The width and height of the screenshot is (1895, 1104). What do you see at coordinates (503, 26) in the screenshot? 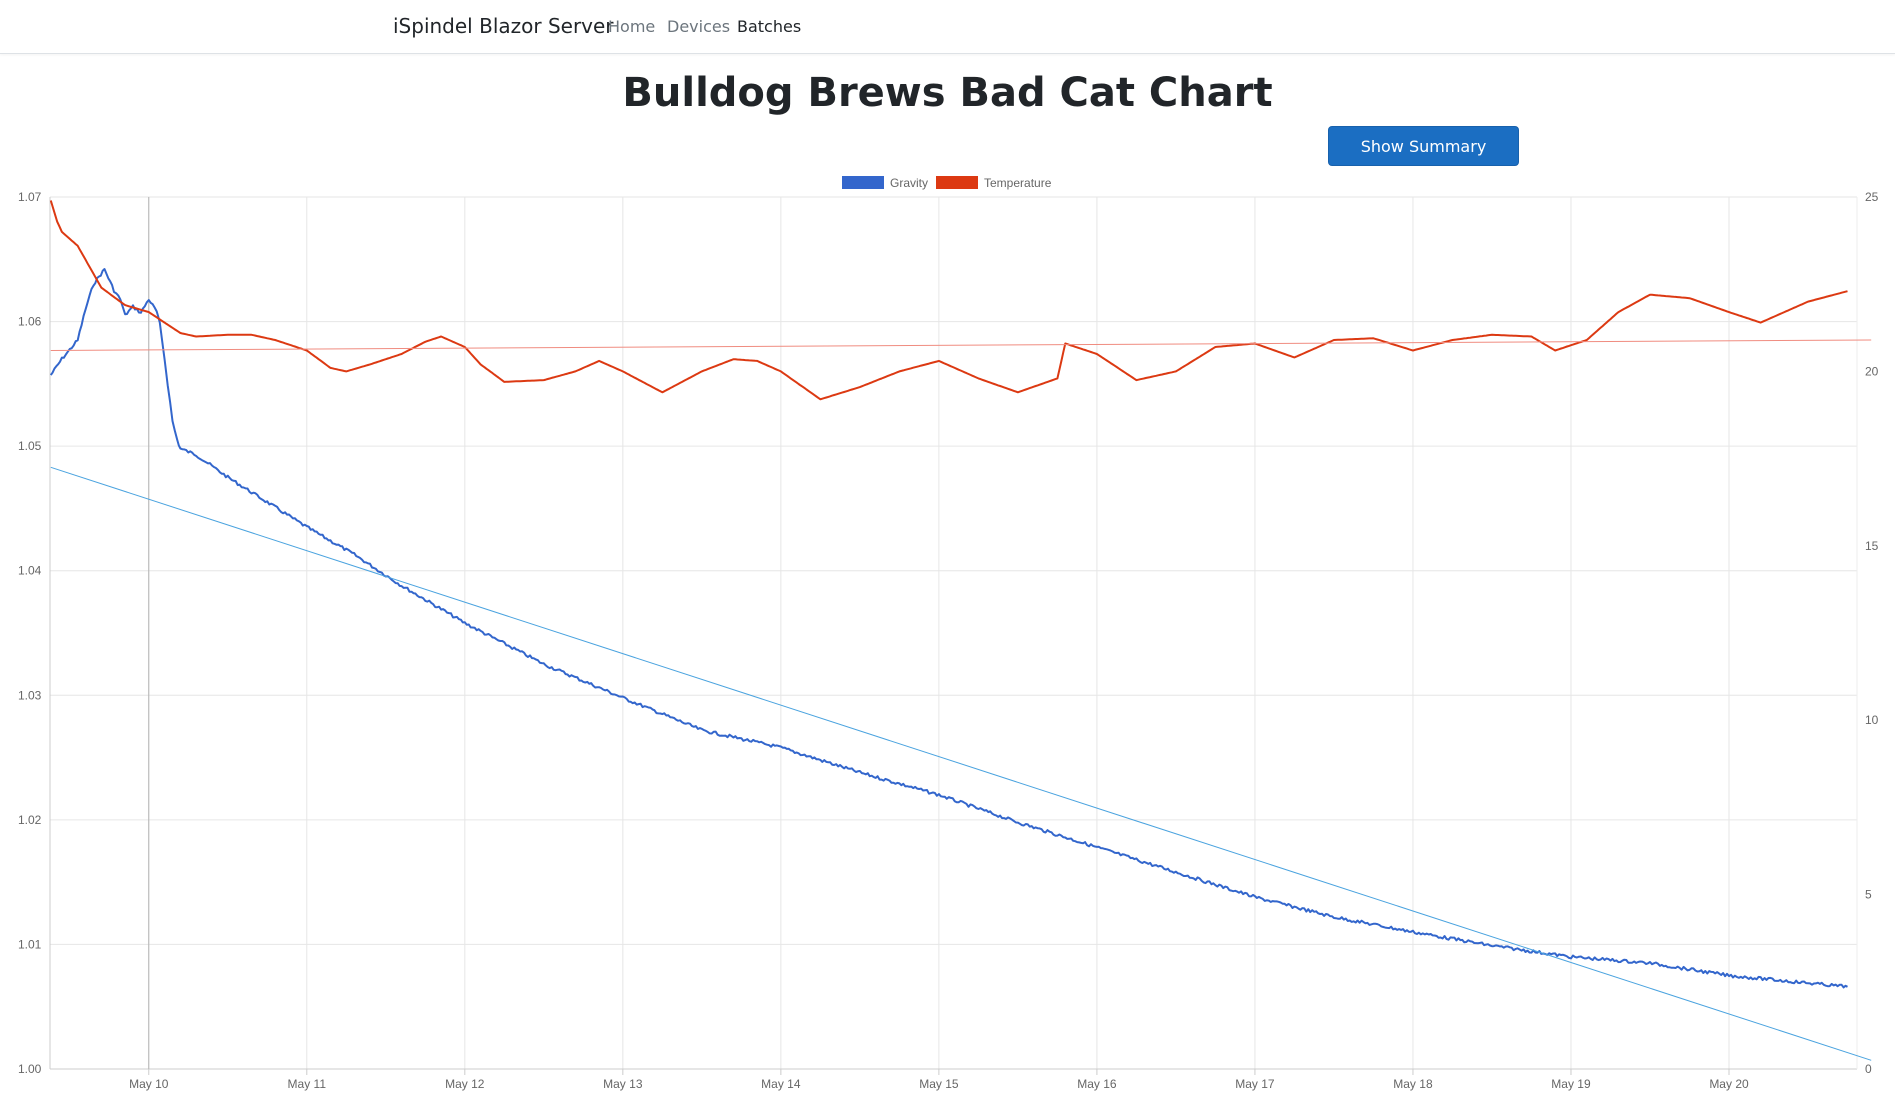
I see `brand-link: iSpindel Blazor Server` at bounding box center [503, 26].